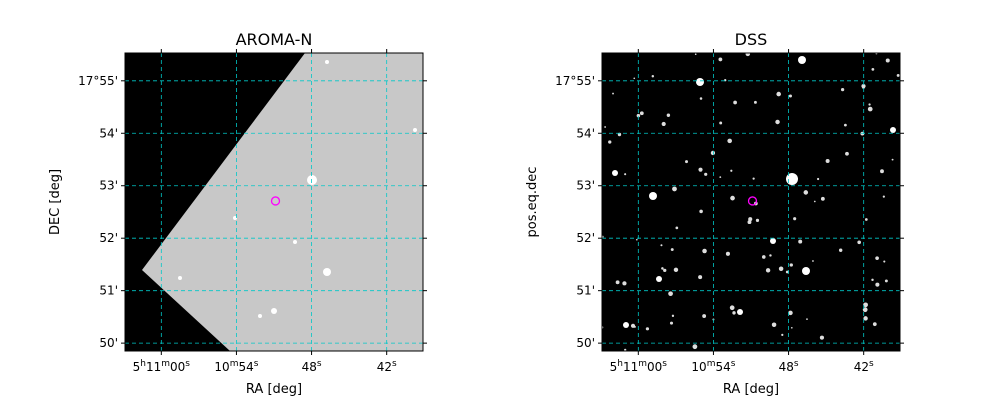 This screenshot has height=400, width=1000. What do you see at coordinates (751, 389) in the screenshot?
I see `x-axis-label: RA [deg]` at bounding box center [751, 389].